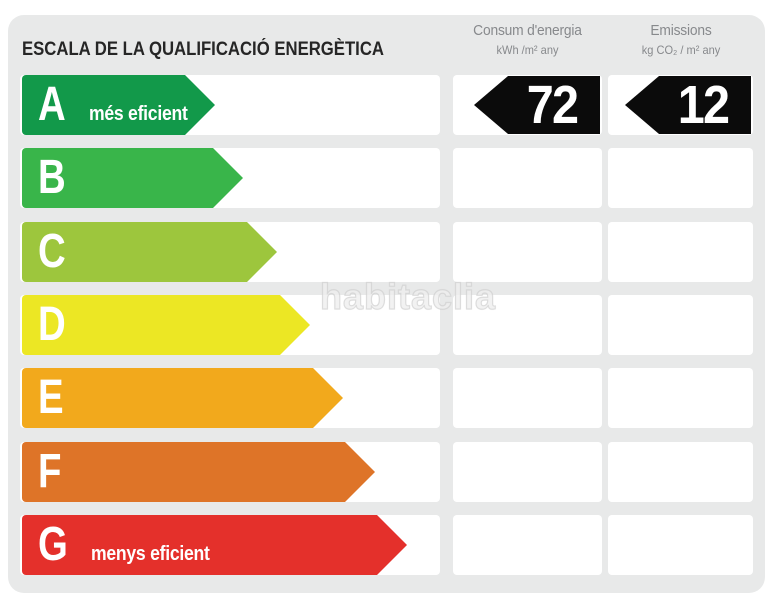 The width and height of the screenshot is (783, 600). Describe the element at coordinates (149, 252) in the screenshot. I see `rating-bar-c: C` at that location.